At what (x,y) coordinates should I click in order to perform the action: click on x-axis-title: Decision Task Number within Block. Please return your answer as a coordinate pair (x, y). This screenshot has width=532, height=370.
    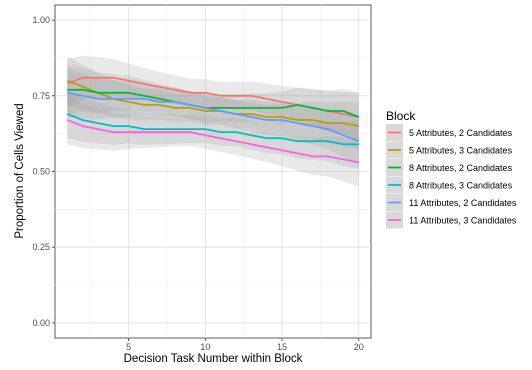
    Looking at the image, I should click on (213, 359).